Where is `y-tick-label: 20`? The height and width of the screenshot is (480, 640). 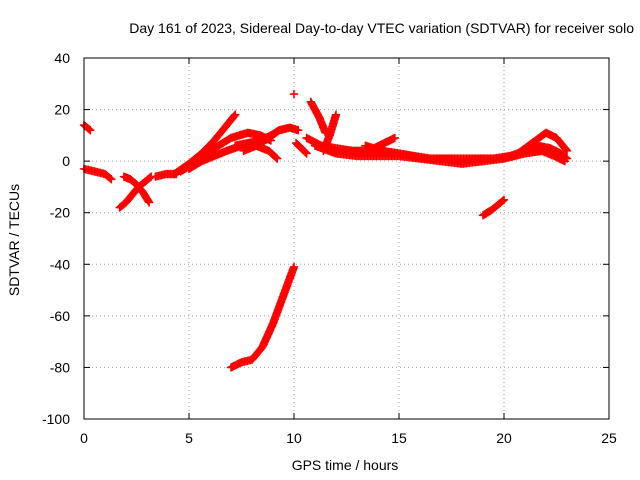 y-tick-label: 20 is located at coordinates (62, 110).